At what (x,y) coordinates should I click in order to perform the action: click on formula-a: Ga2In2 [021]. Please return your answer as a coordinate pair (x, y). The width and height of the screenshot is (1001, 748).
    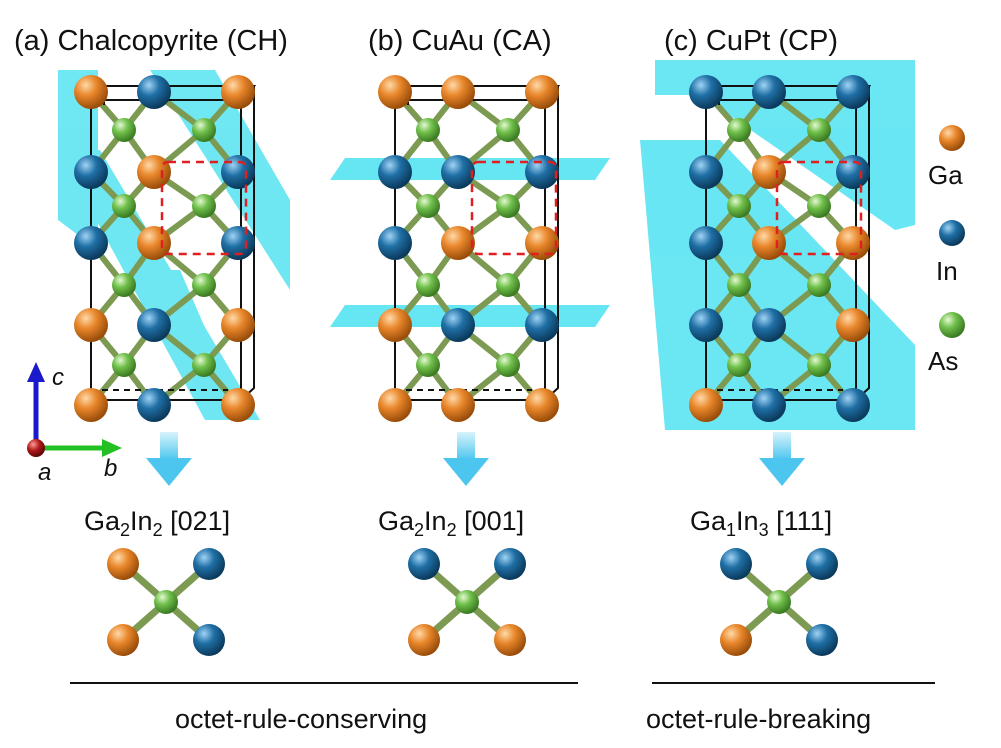
    Looking at the image, I should click on (157, 523).